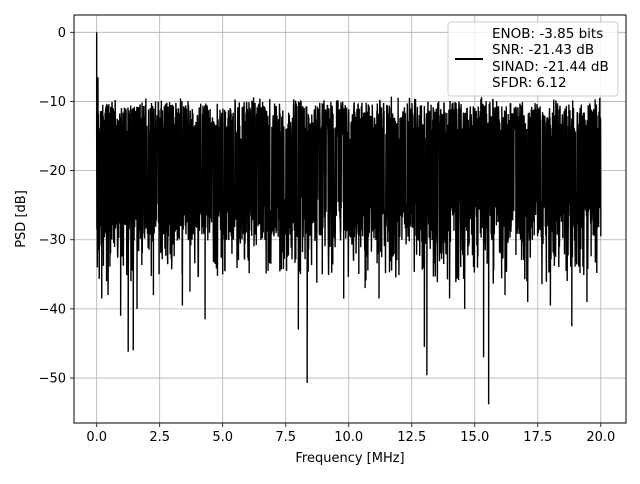 The width and height of the screenshot is (640, 484). I want to click on legend-line-enob: ENOB: -3.85 bits, so click(547, 34).